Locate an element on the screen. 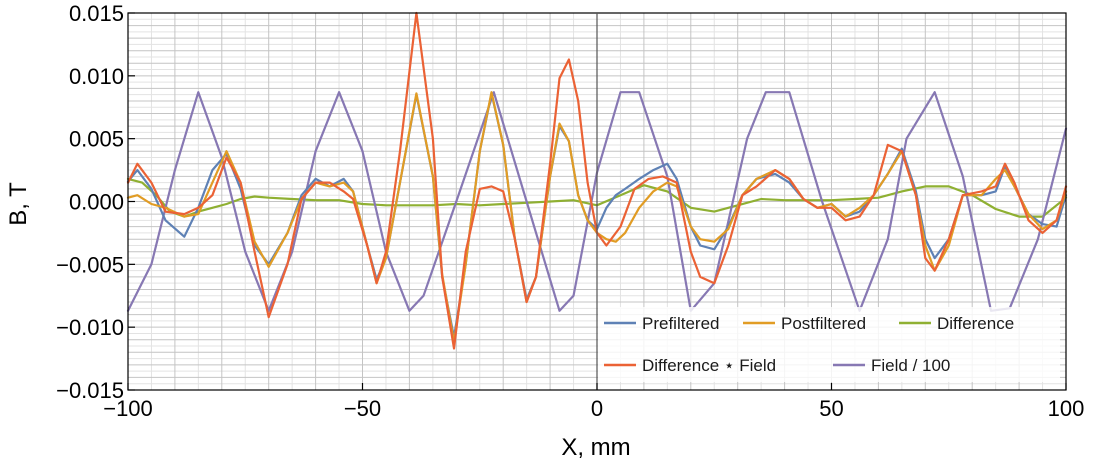 This screenshot has width=1094, height=463. x-tick-label: −50 is located at coordinates (362, 408).